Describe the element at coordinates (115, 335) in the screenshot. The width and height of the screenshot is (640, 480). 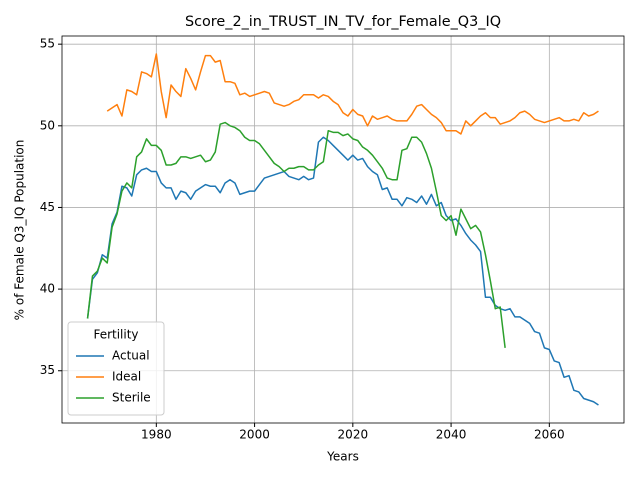
I see `legend-title: Fertility` at that location.